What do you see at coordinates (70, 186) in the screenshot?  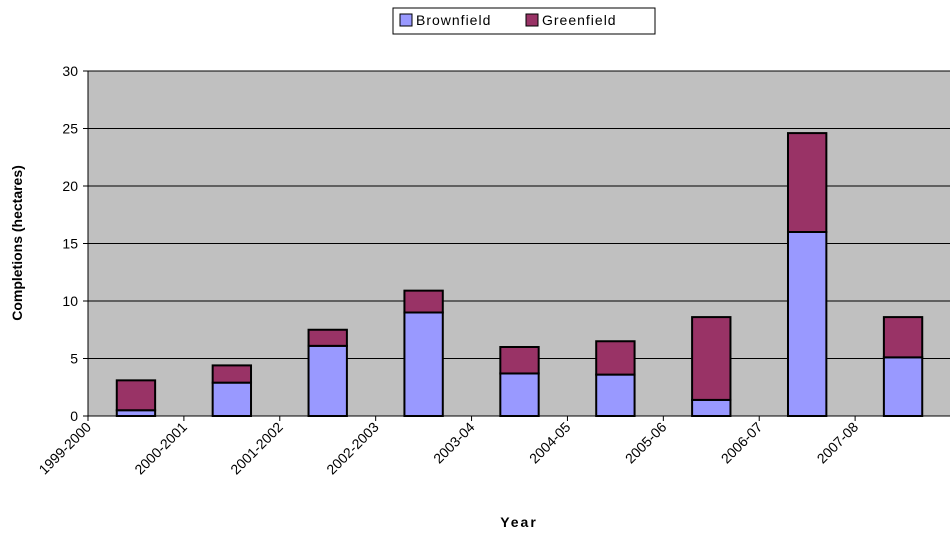 I see `y-tick-label: 20` at bounding box center [70, 186].